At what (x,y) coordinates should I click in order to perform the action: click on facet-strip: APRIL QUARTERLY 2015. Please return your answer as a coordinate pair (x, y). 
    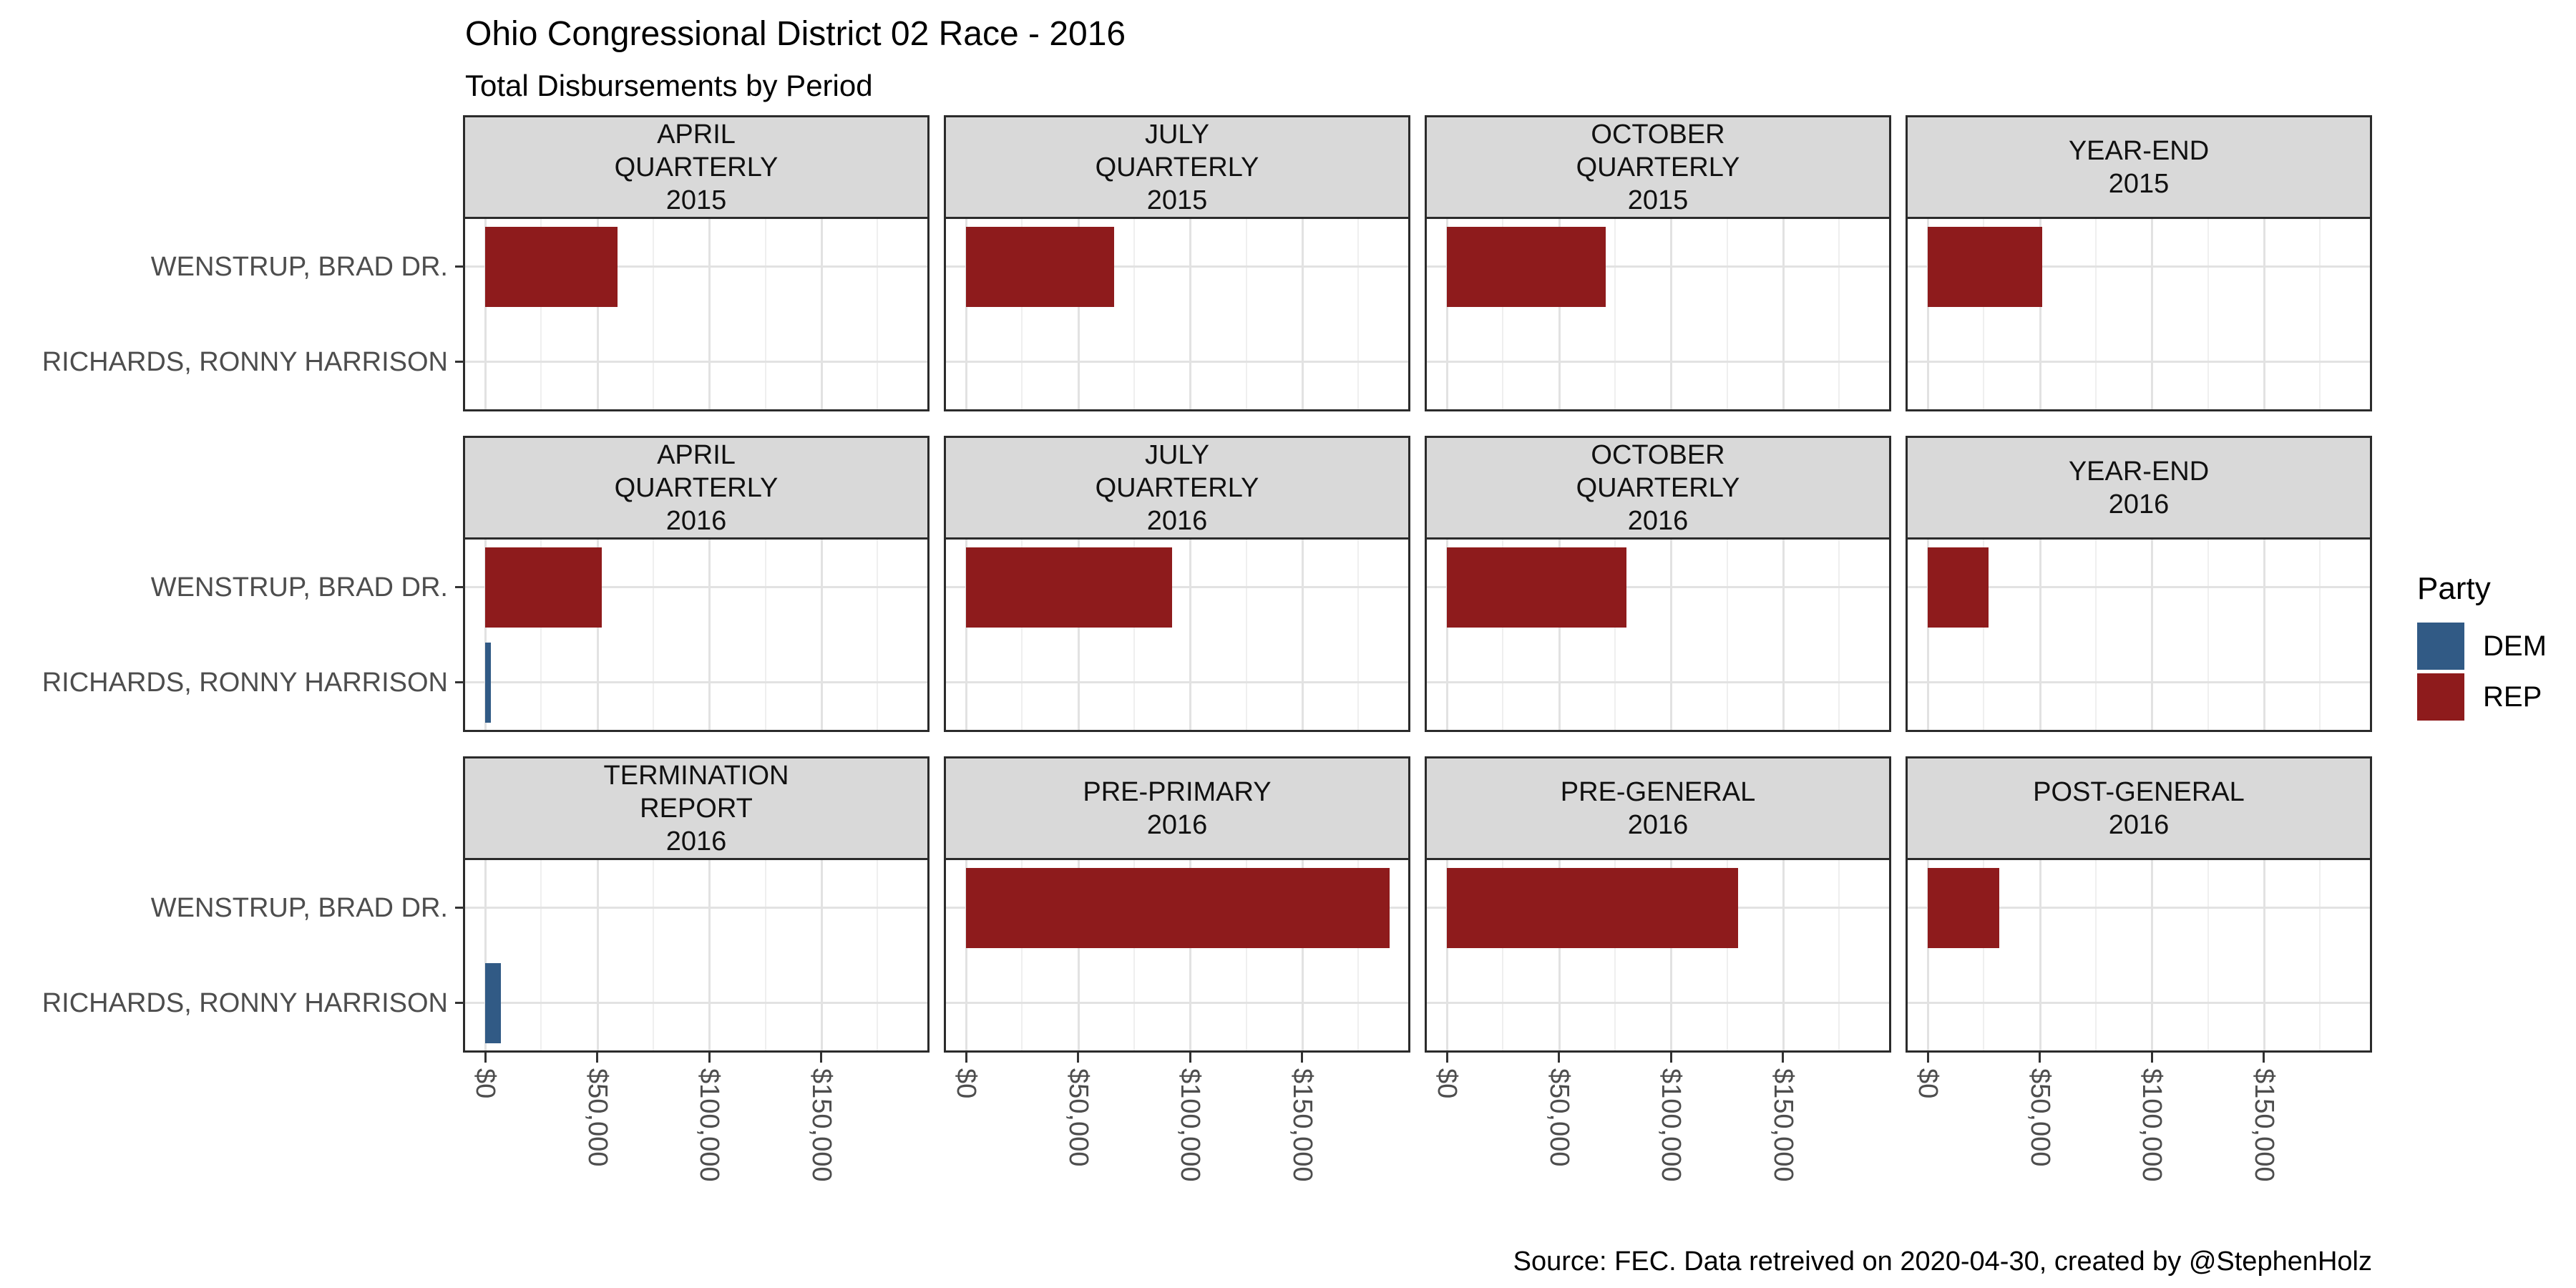
    Looking at the image, I should click on (696, 168).